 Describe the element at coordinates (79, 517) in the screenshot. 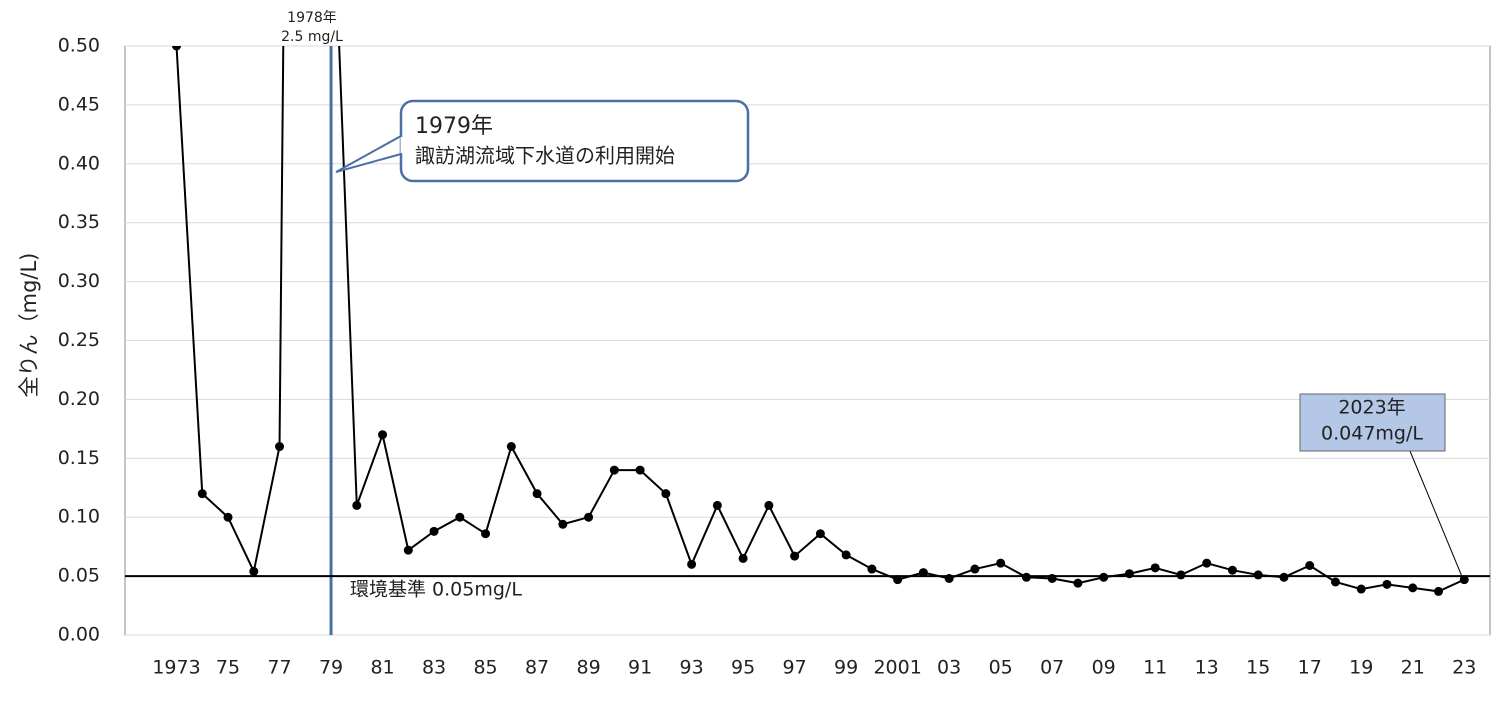

I see `y-tick-label: 0.10` at that location.